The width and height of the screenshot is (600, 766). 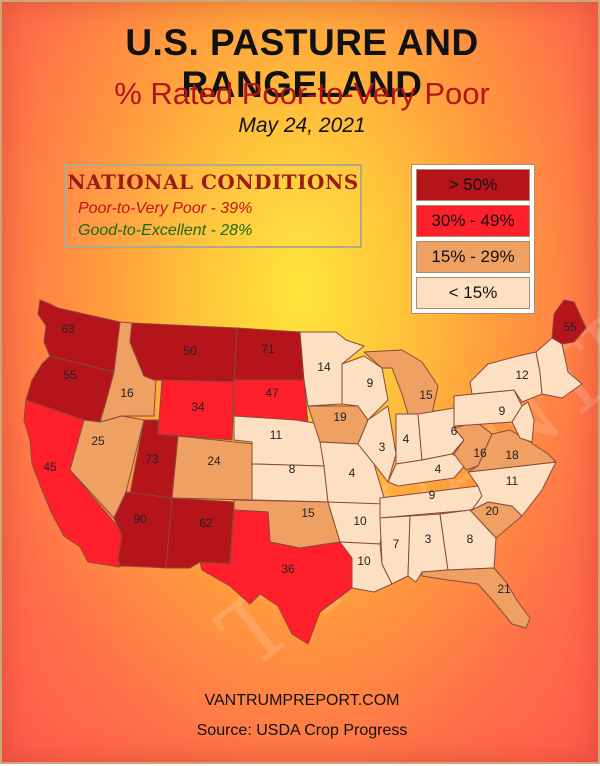 I want to click on state-value-az: 90, so click(x=140, y=519).